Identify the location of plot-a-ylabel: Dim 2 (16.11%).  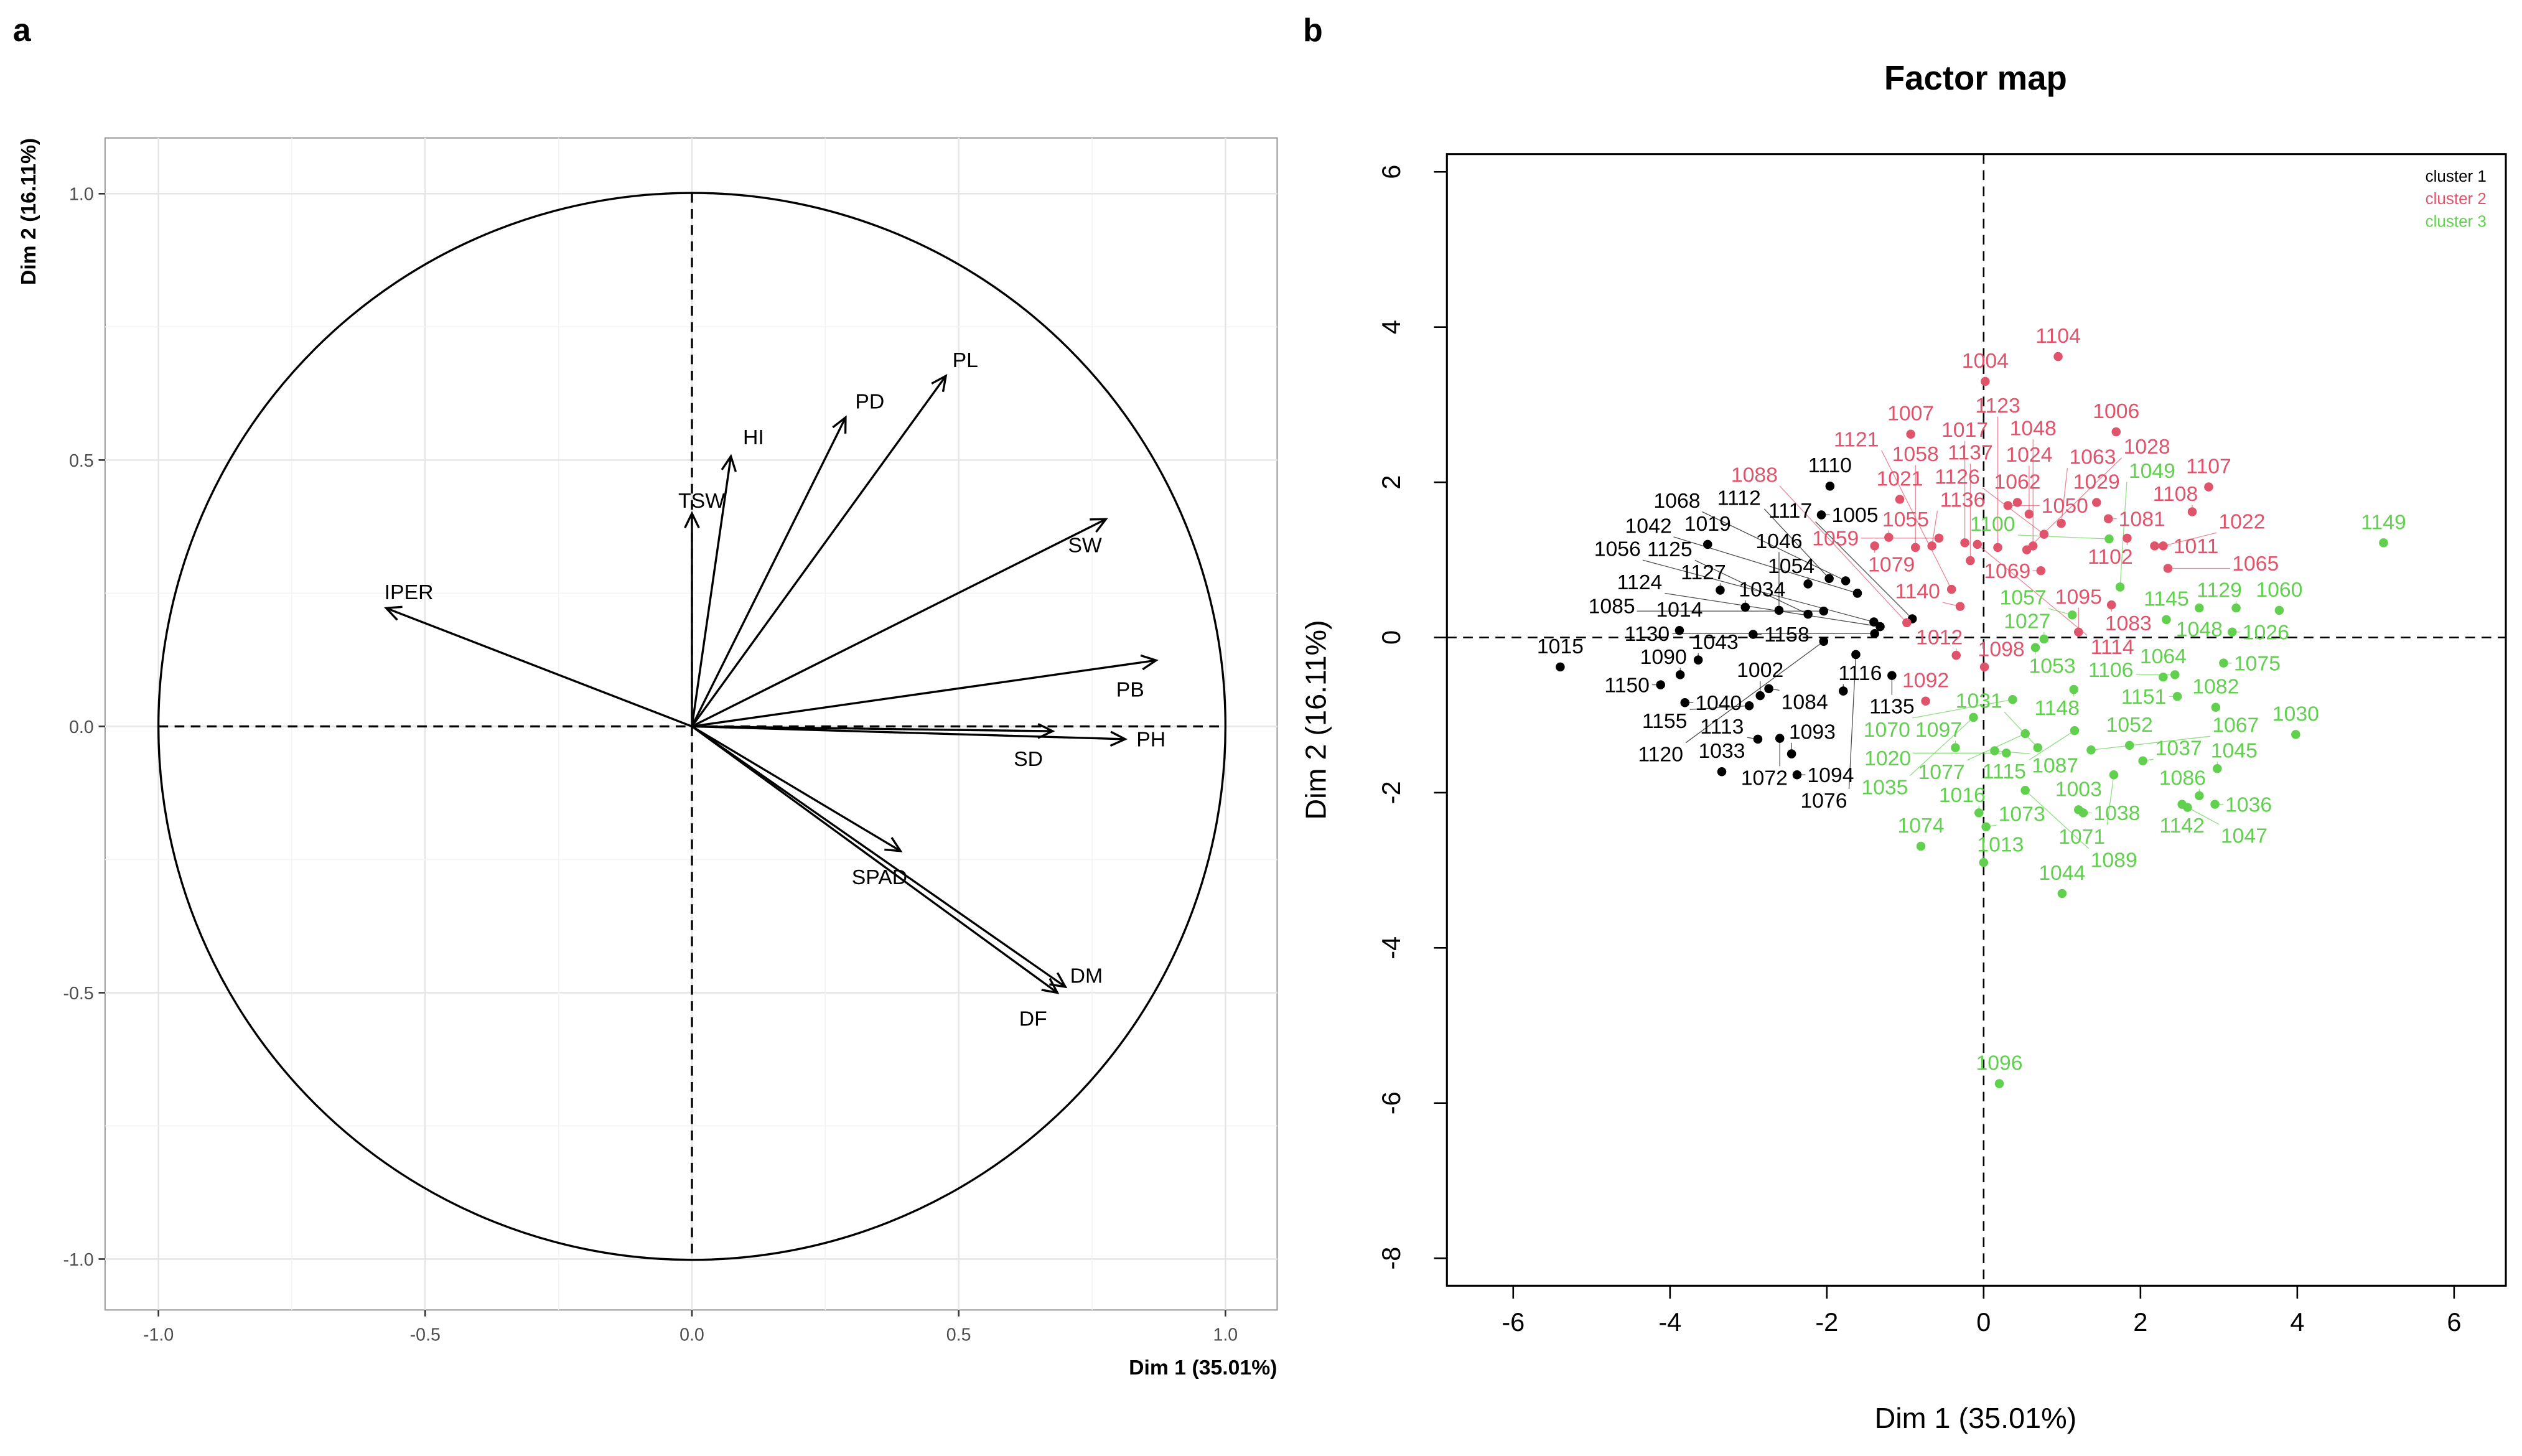
(29, 211).